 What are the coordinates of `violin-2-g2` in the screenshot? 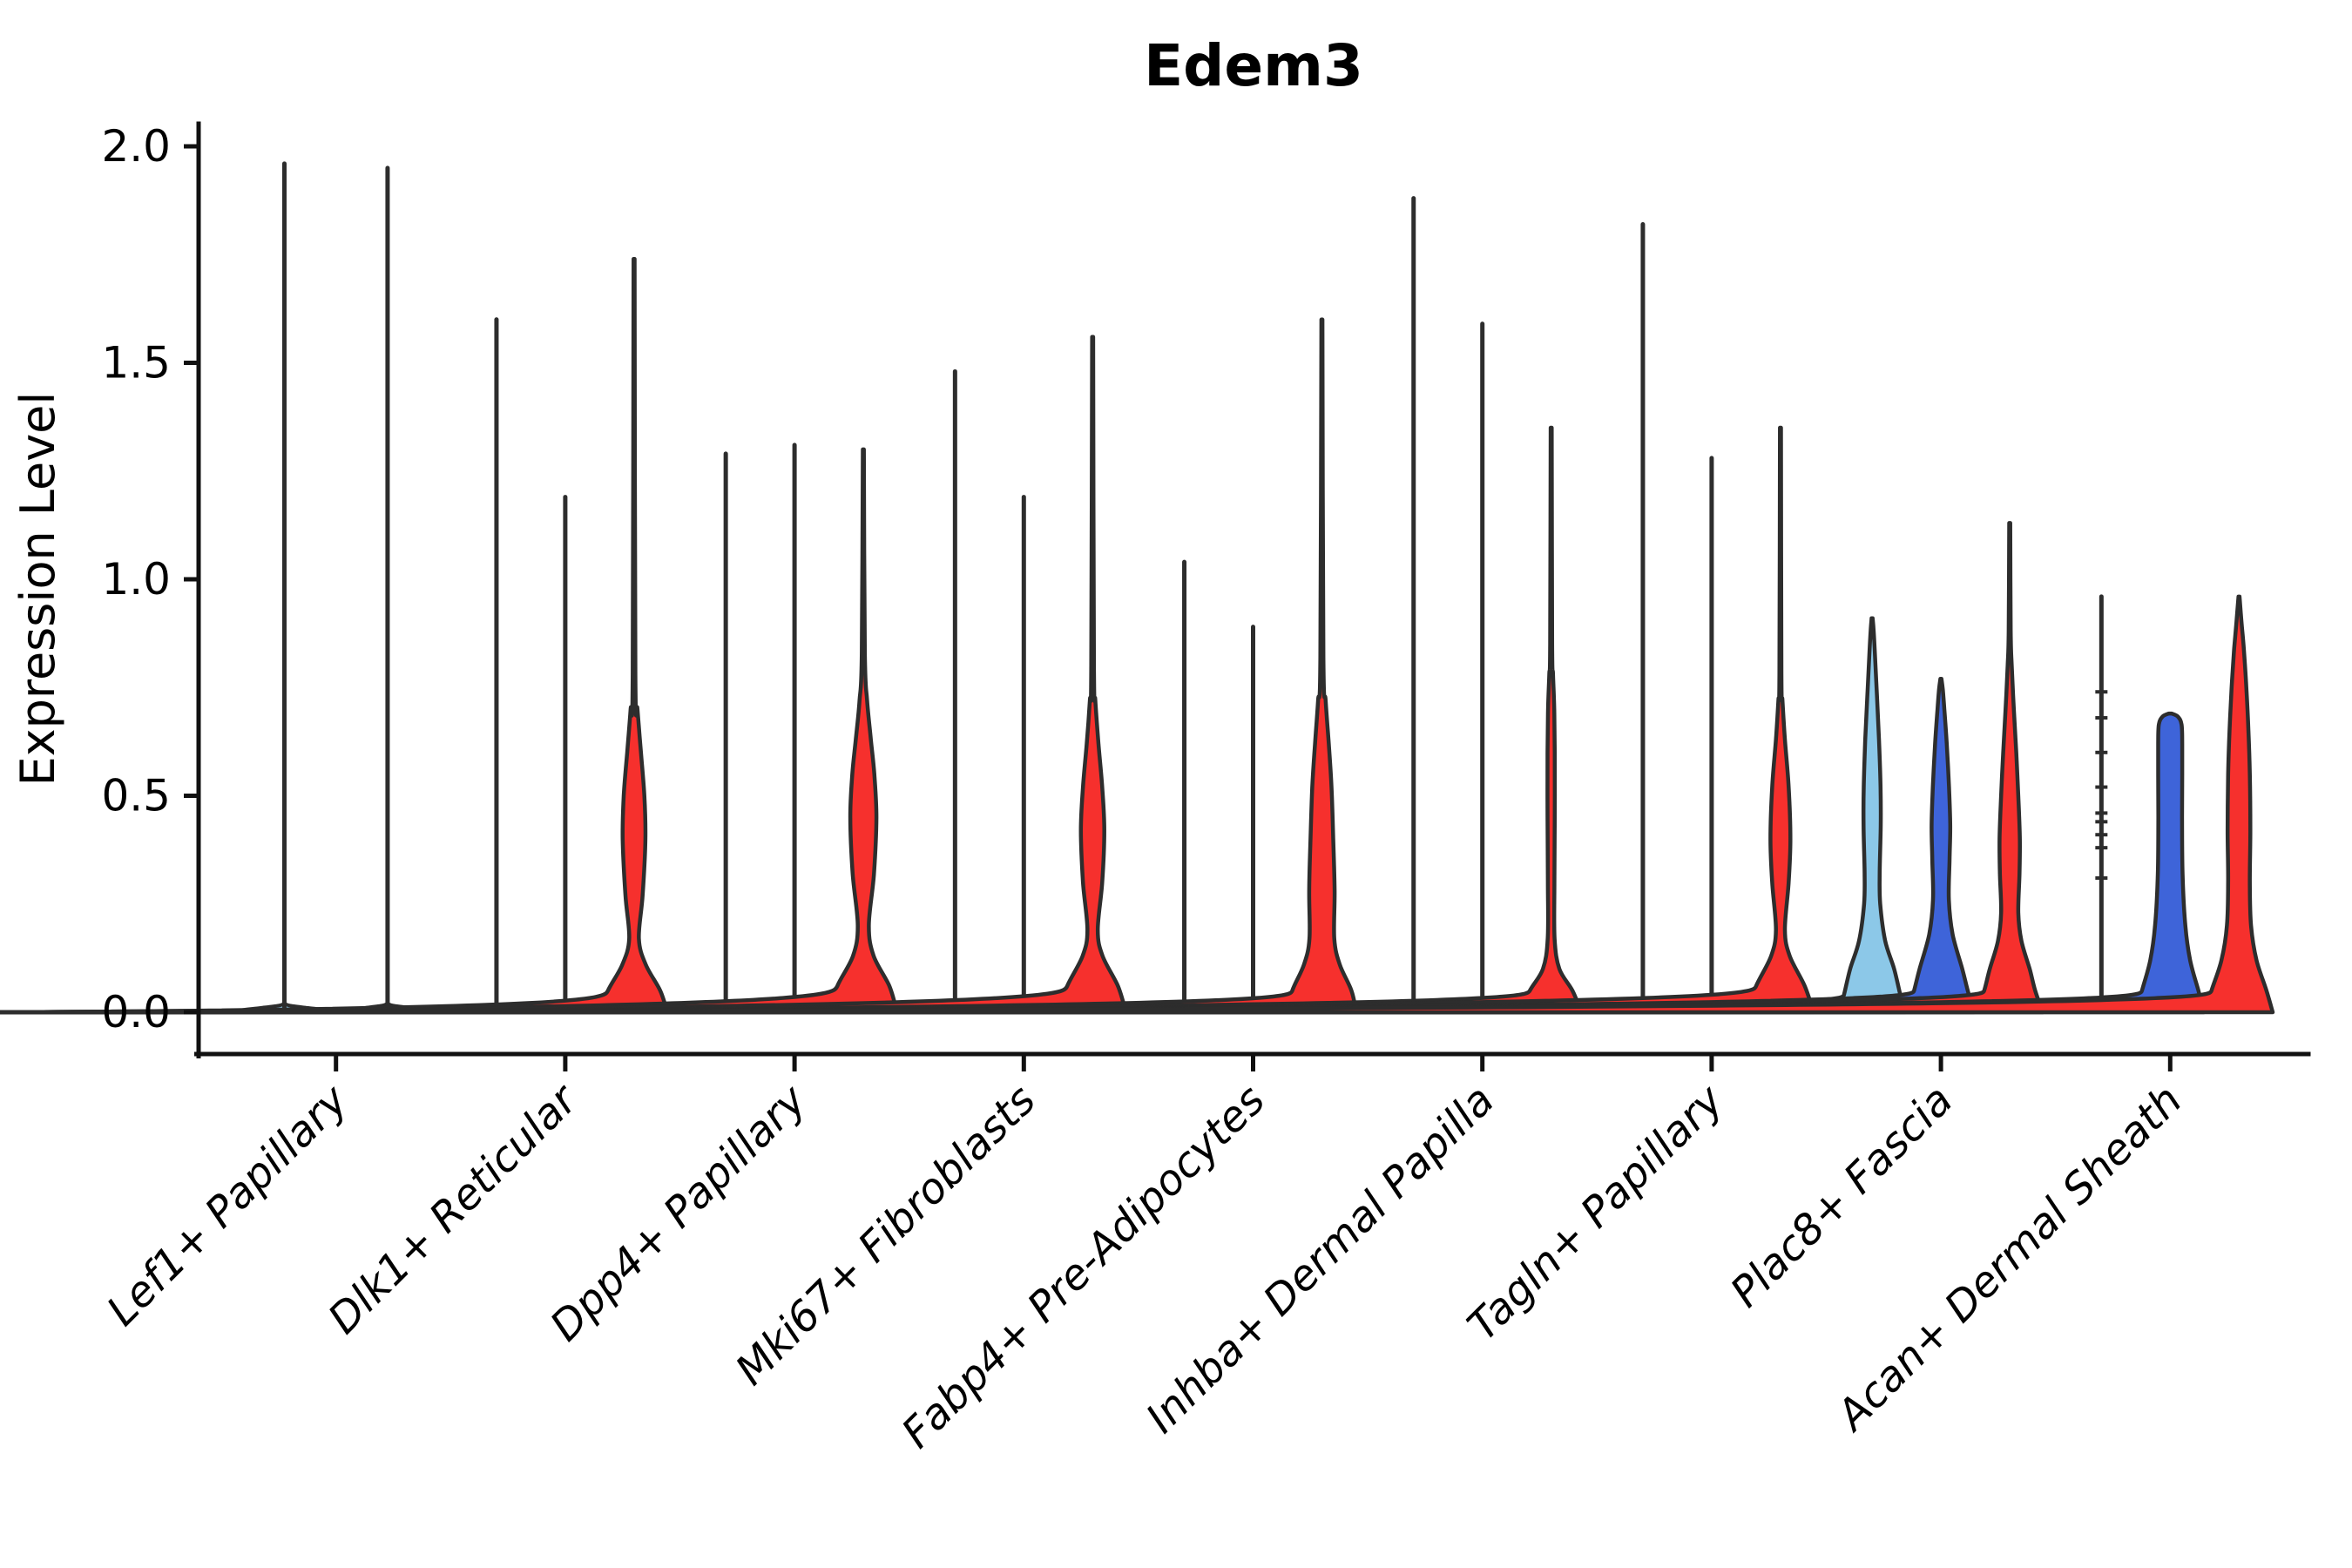 It's located at (415, 729).